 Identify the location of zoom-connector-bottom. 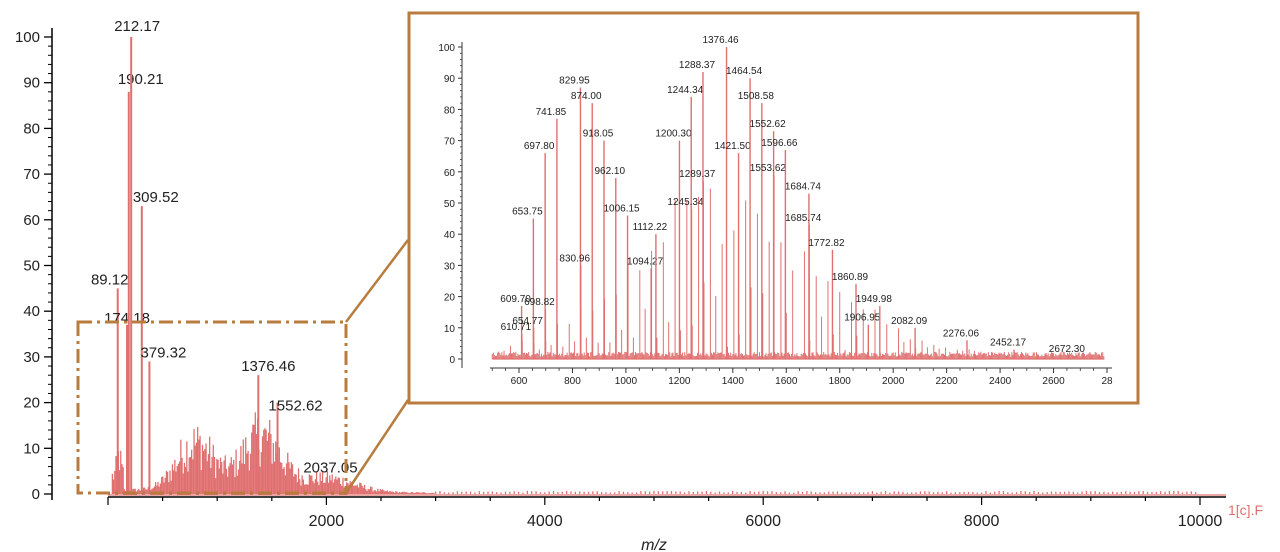
(377, 446).